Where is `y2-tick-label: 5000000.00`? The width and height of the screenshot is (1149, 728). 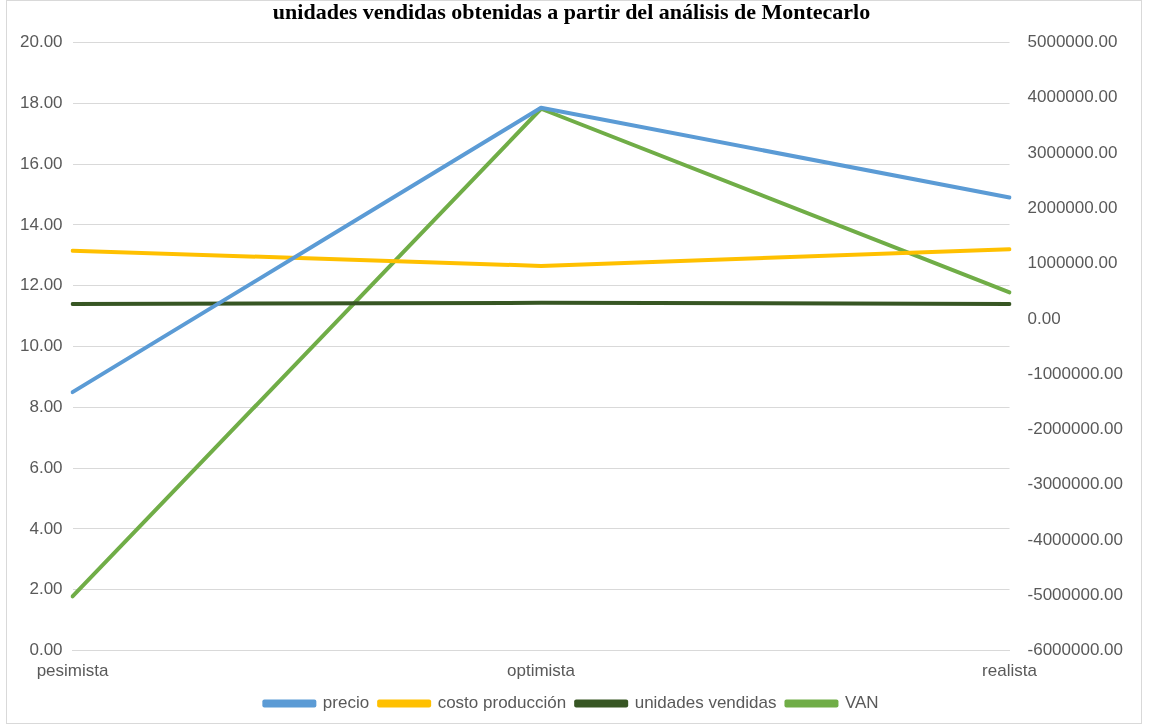
y2-tick-label: 5000000.00 is located at coordinates (1072, 42).